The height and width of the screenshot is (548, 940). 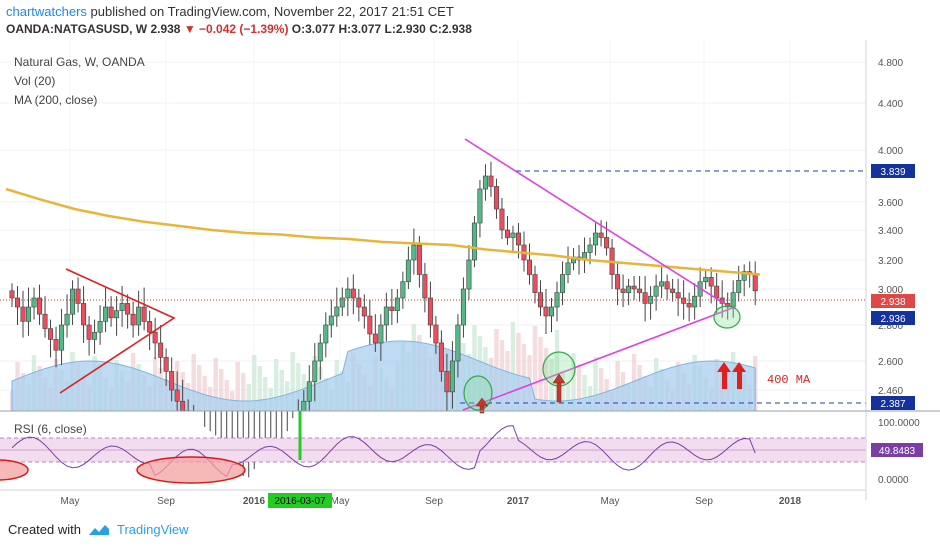 I want to click on time-tick-label: 2017, so click(x=518, y=501).